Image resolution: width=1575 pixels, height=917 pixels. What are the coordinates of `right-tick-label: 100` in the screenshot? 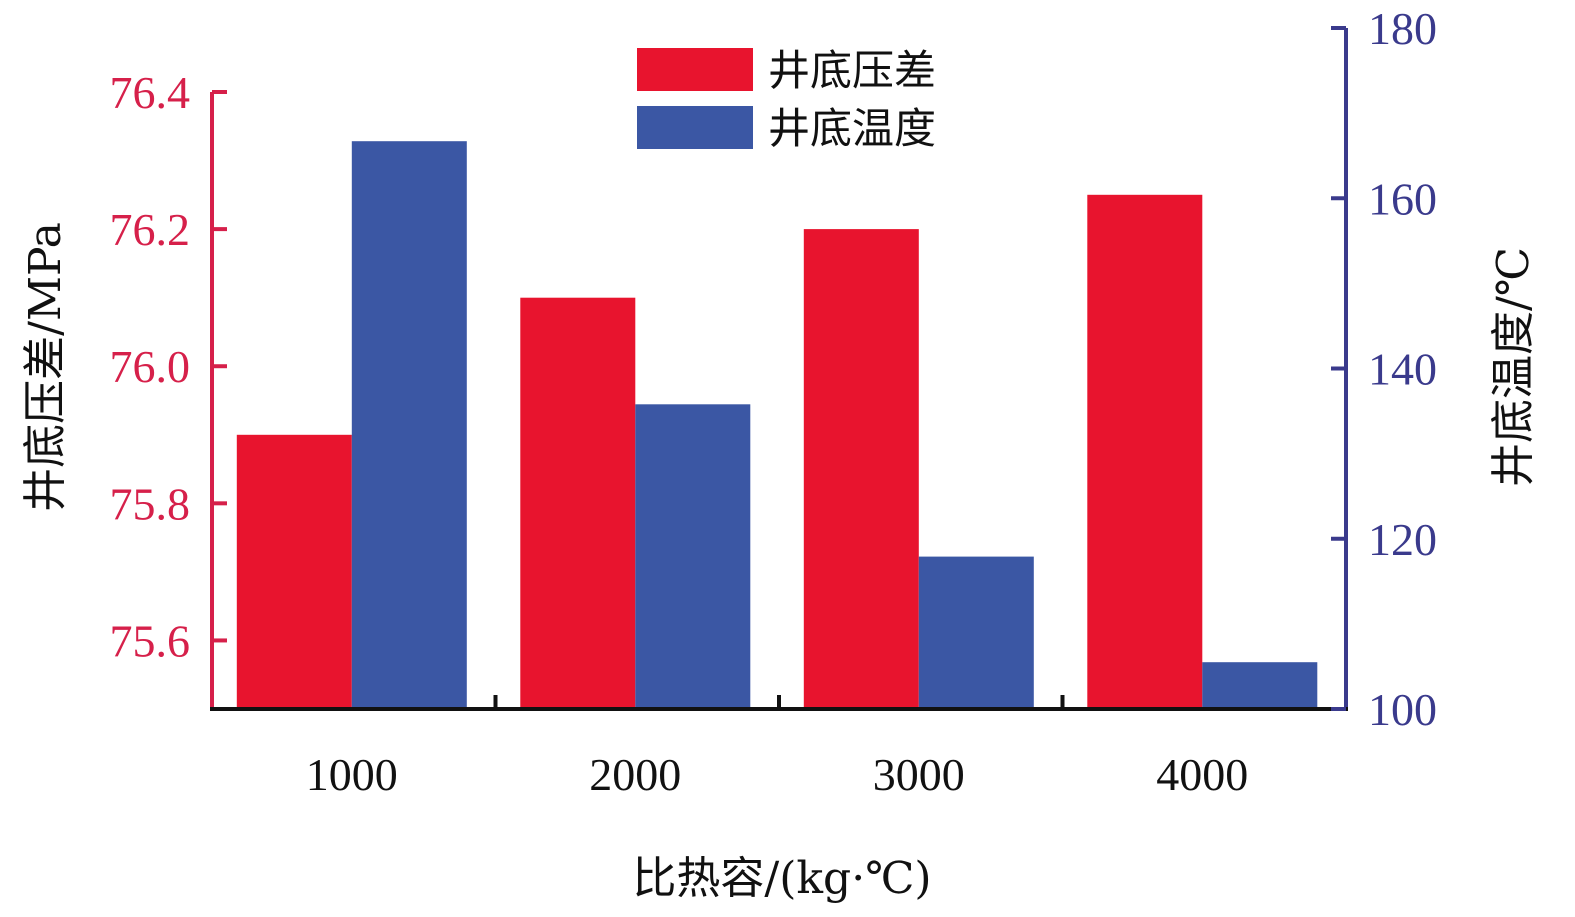 It's located at (1402, 709).